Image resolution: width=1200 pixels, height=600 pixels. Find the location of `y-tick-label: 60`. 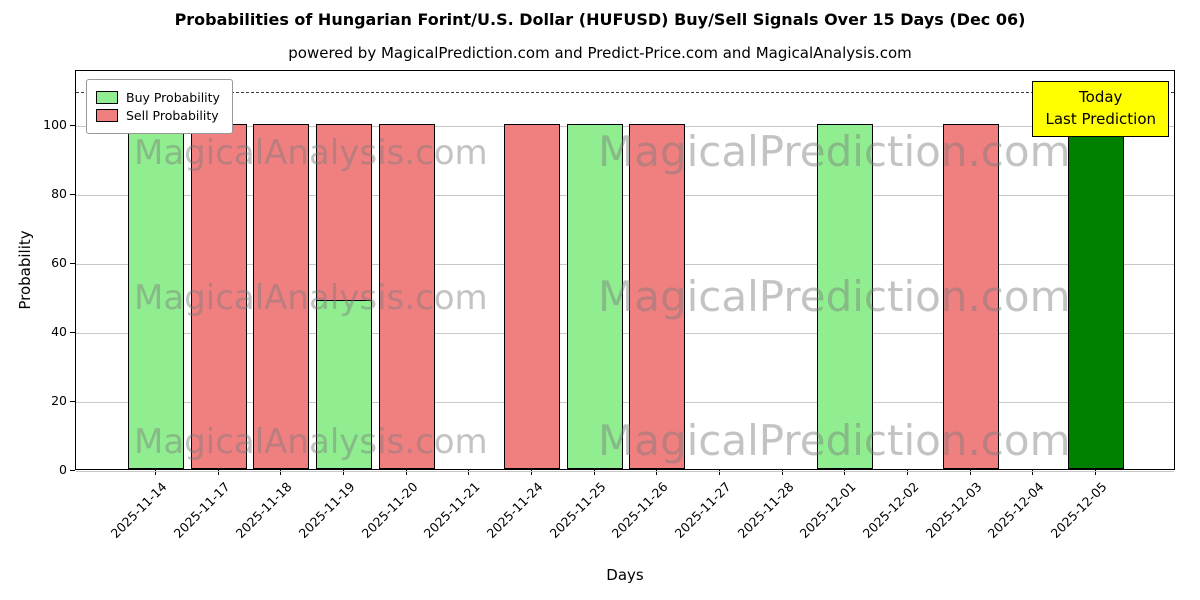

y-tick-label: 60 is located at coordinates (59, 263).